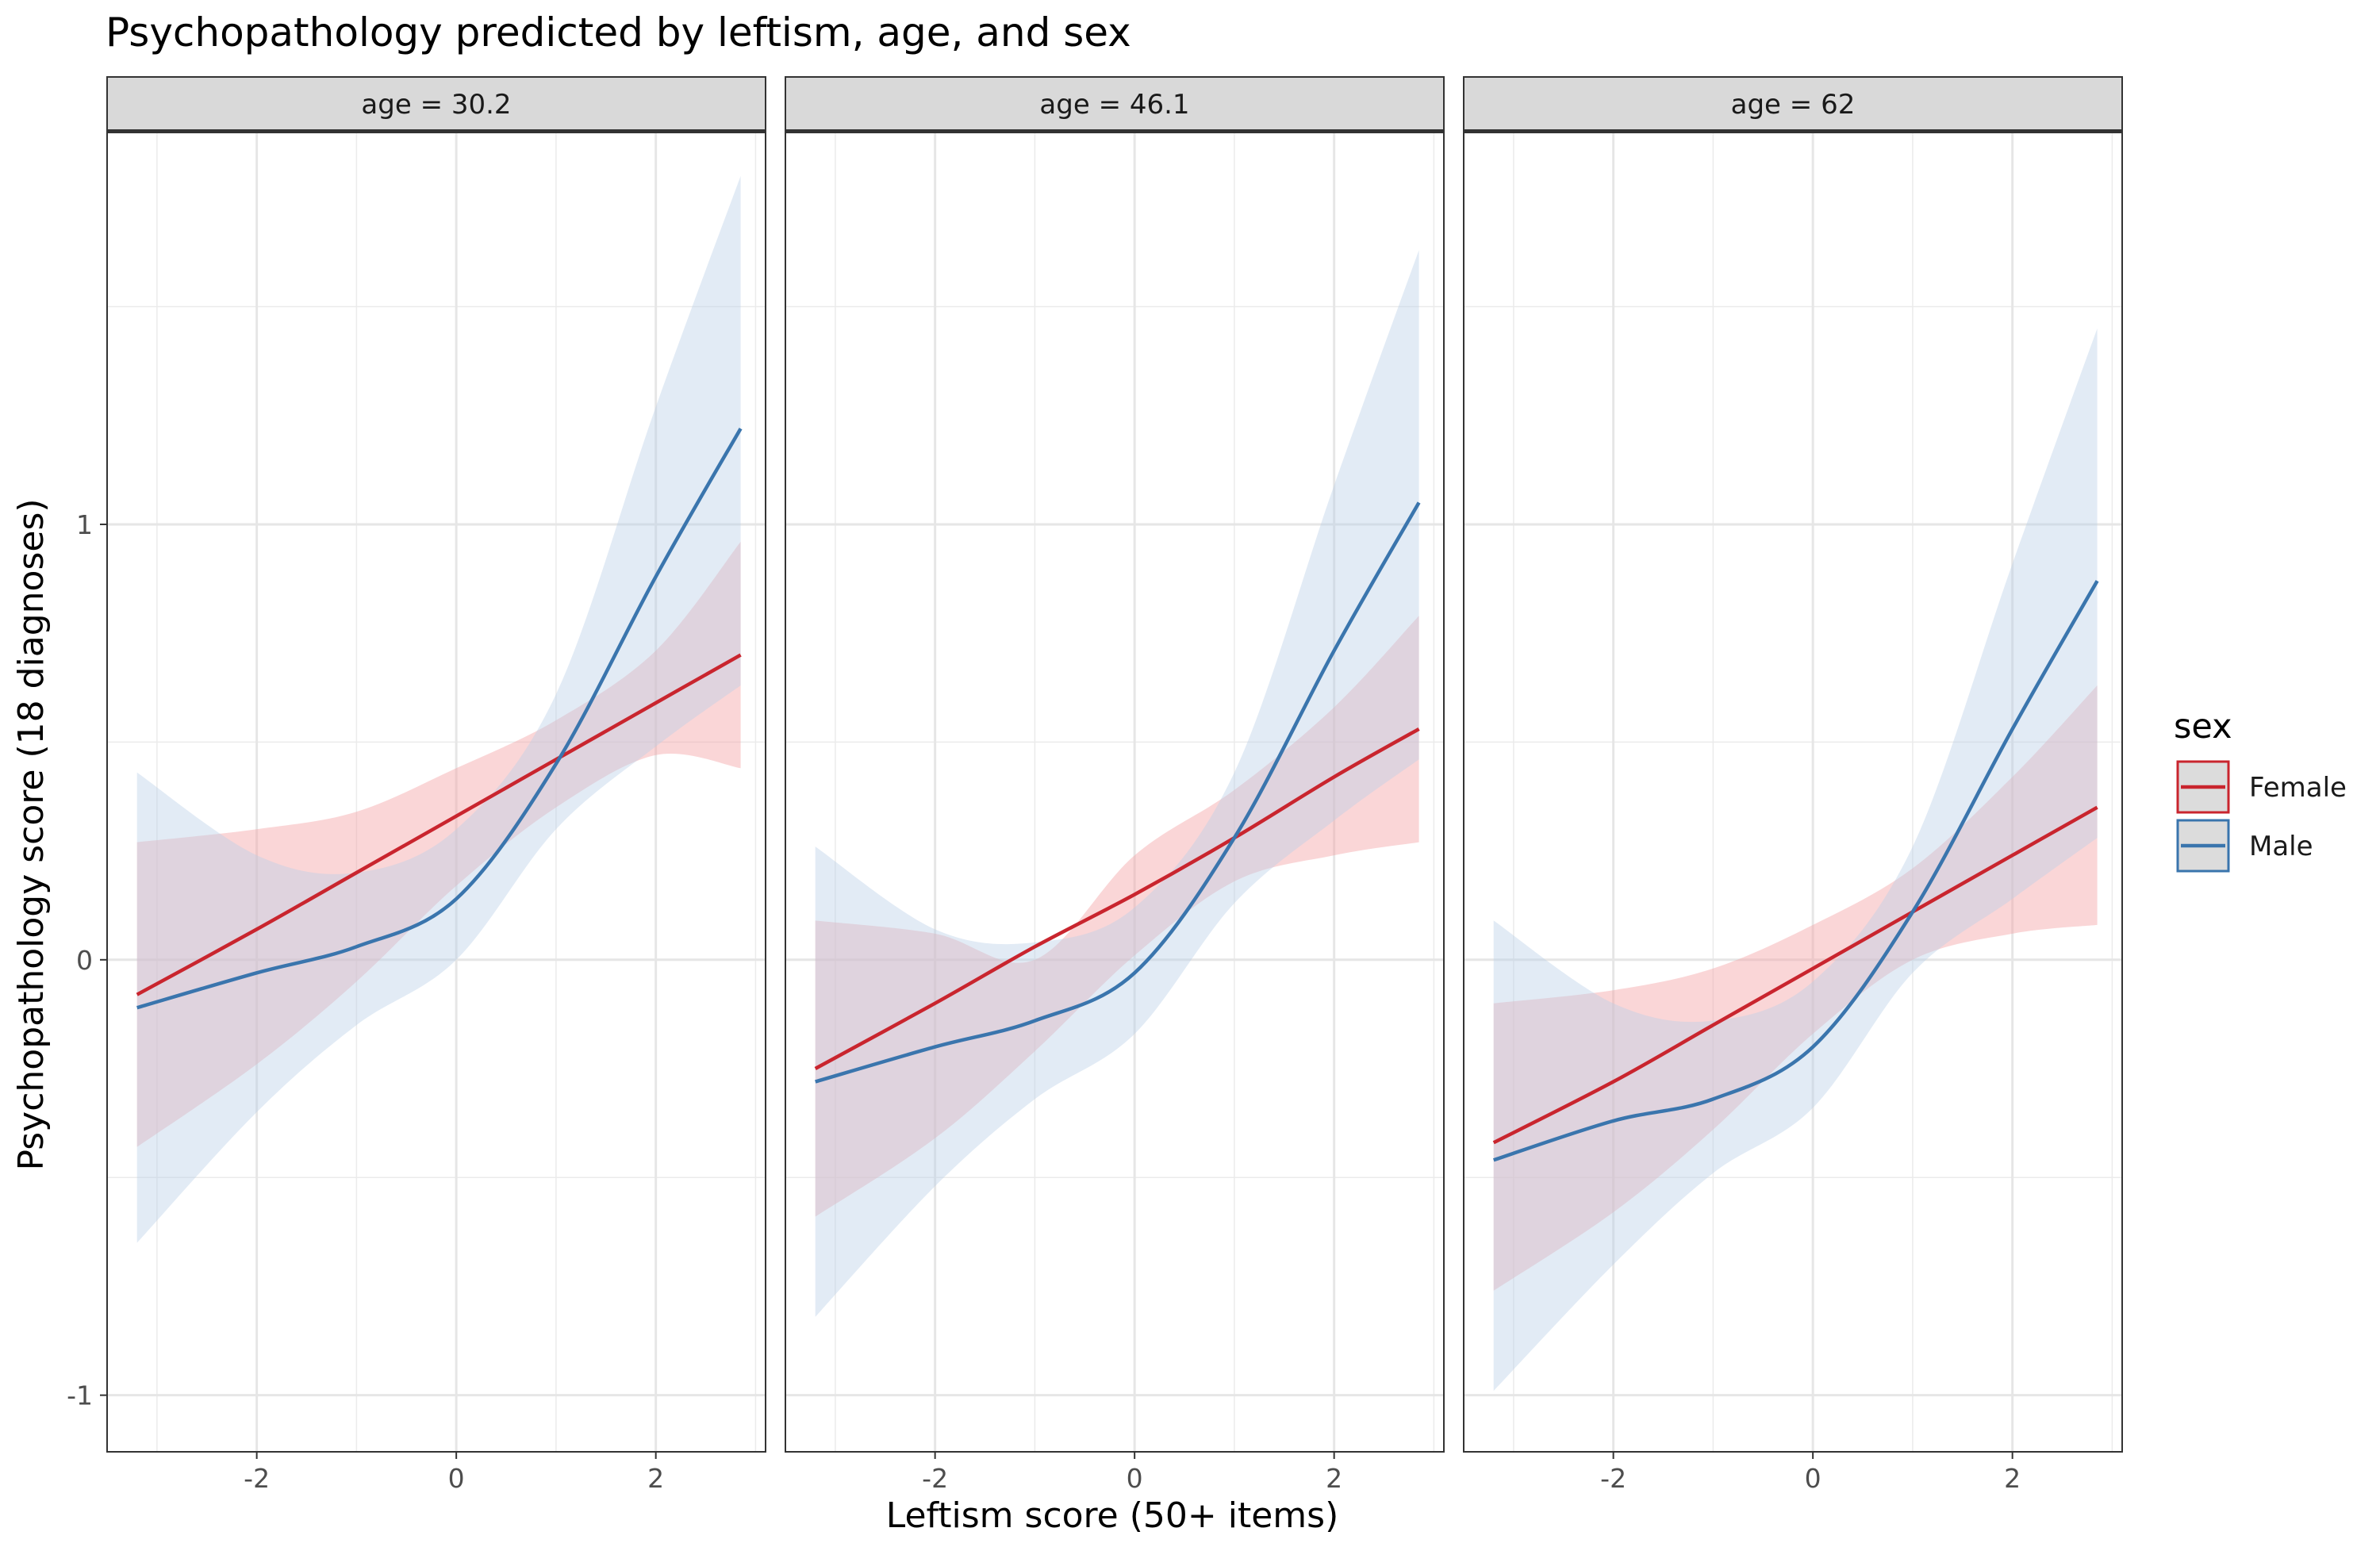 The height and width of the screenshot is (1547, 2380). What do you see at coordinates (1112, 1515) in the screenshot?
I see `x-axis-title: Leftism score (50+ items)` at bounding box center [1112, 1515].